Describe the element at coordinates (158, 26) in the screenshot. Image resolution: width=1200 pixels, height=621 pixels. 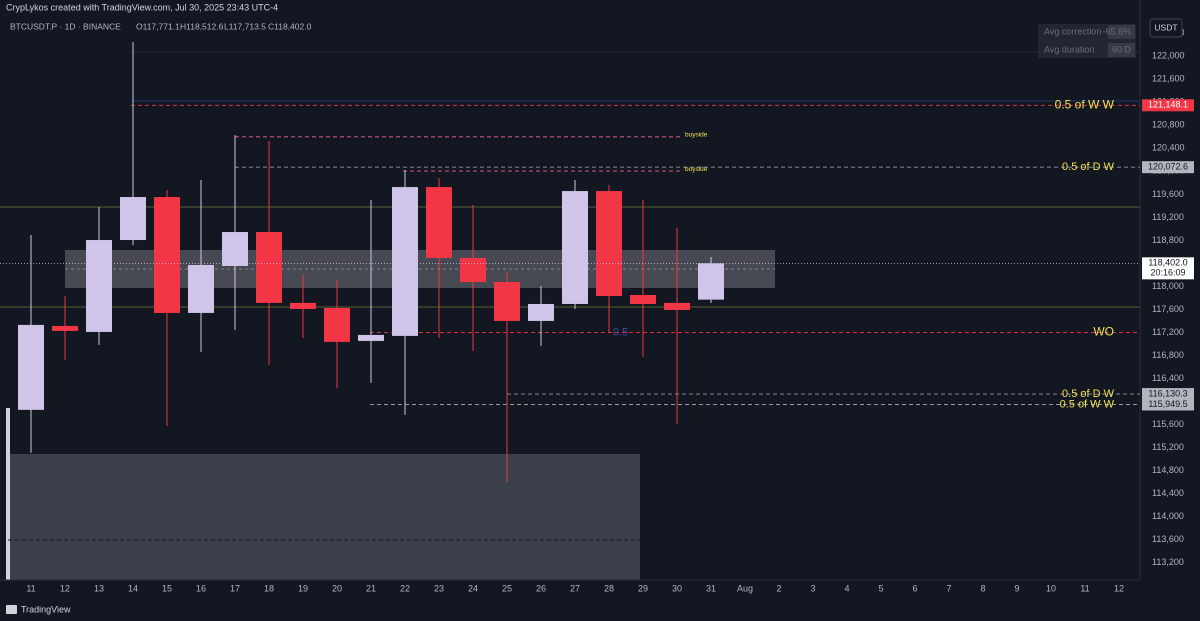
I see `ohlc-open: O117,771.1` at that location.